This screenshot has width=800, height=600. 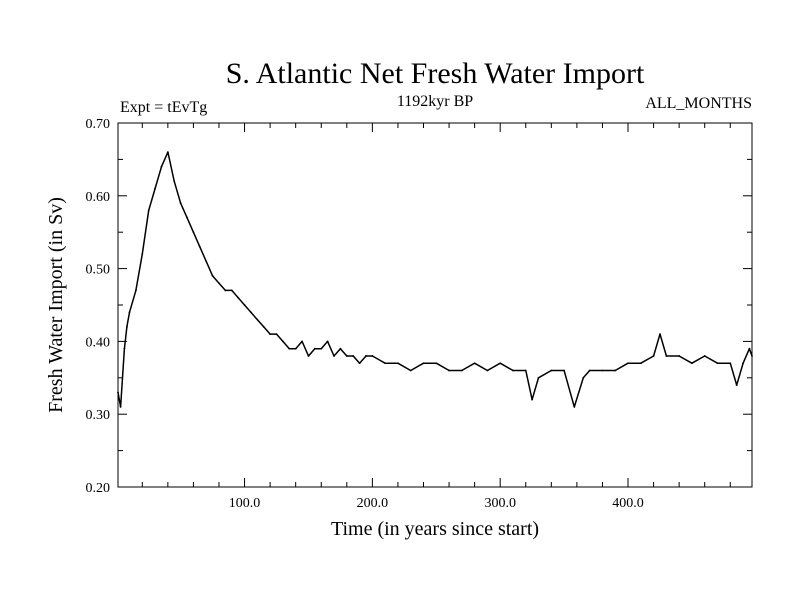 I want to click on x-tick-label: 300.0, so click(x=500, y=503).